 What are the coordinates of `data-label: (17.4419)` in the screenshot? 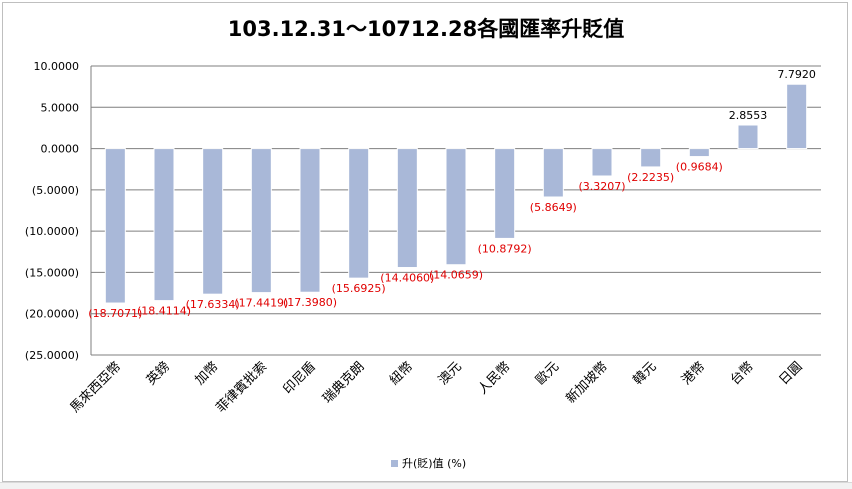 It's located at (261, 303).